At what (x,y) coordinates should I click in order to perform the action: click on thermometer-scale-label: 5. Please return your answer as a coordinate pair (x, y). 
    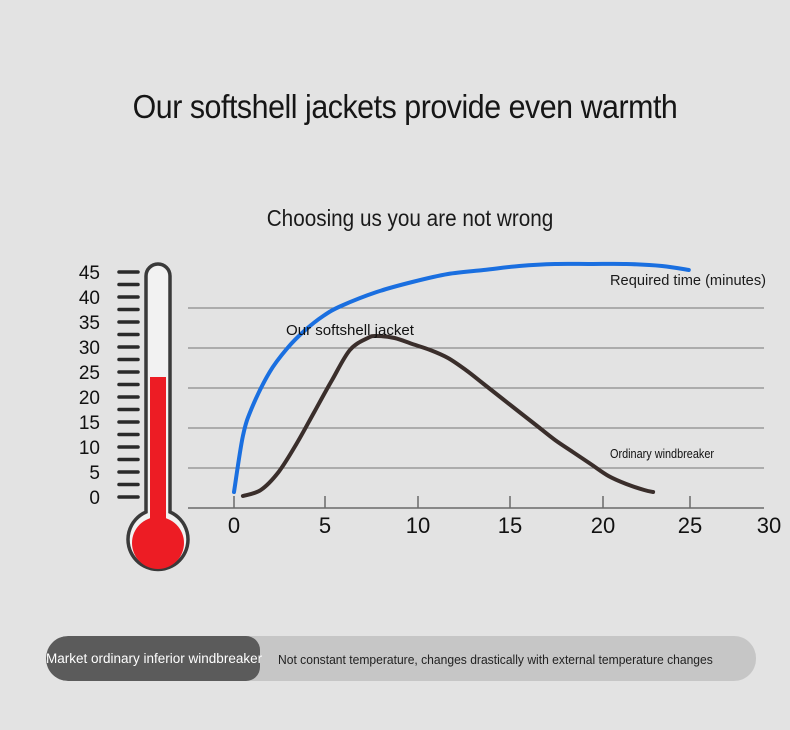
    Looking at the image, I should click on (94, 473).